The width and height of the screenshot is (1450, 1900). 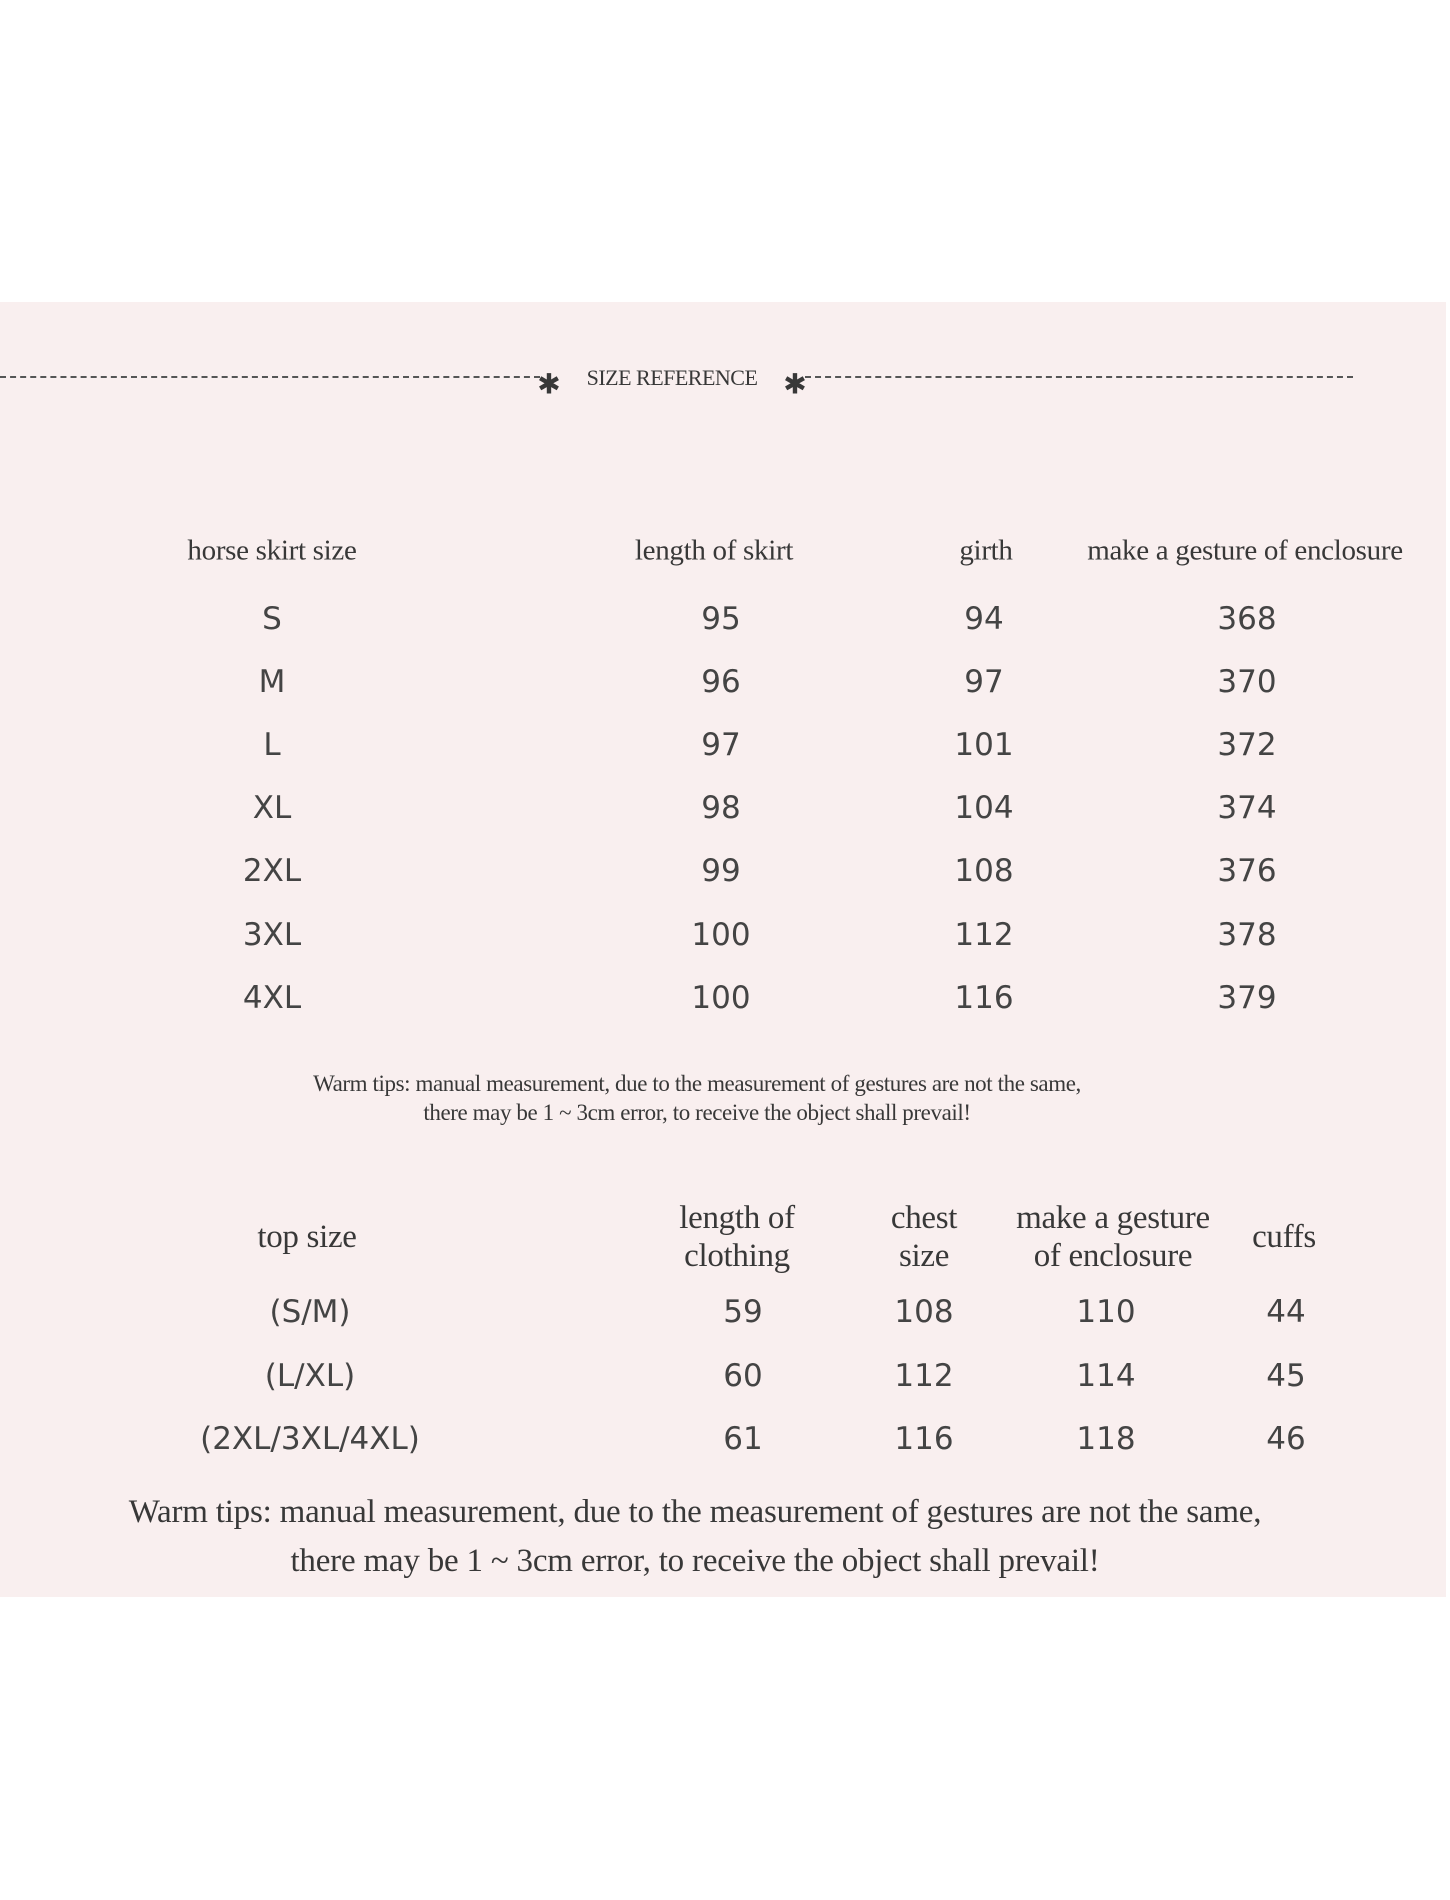 What do you see at coordinates (714, 550) in the screenshot?
I see `column-header: length of skirt` at bounding box center [714, 550].